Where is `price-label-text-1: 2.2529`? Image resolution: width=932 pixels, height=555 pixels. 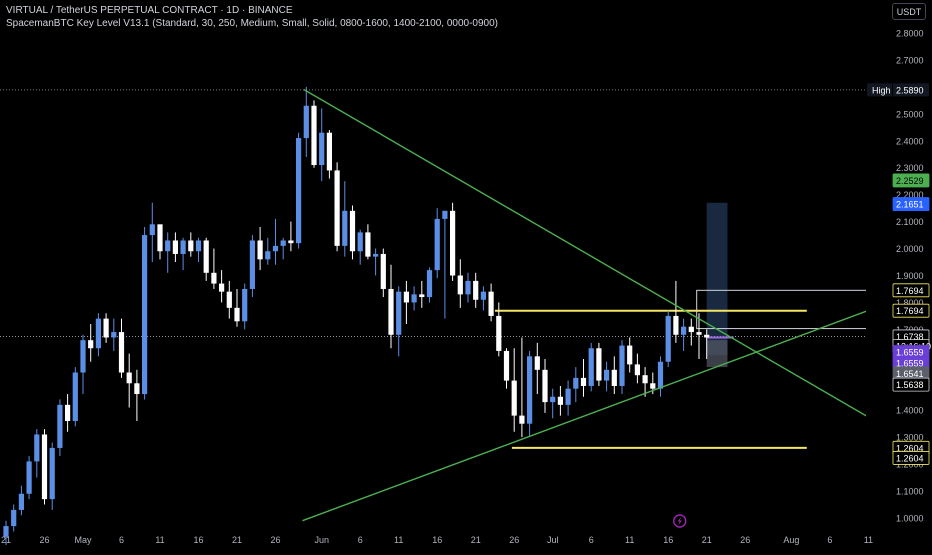
price-label-text-1: 2.2529 is located at coordinates (910, 181).